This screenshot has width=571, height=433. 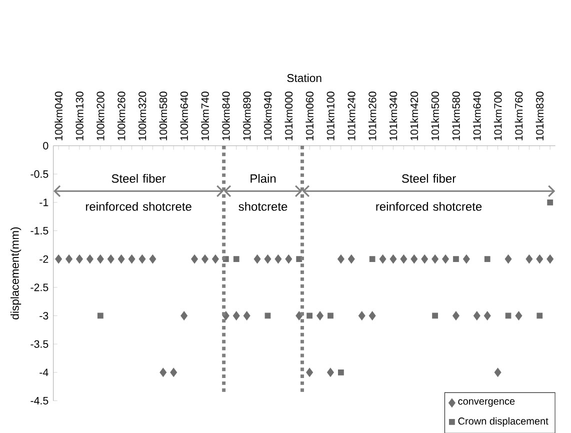 What do you see at coordinates (44, 372) in the screenshot?
I see `y-tick-label: -4` at bounding box center [44, 372].